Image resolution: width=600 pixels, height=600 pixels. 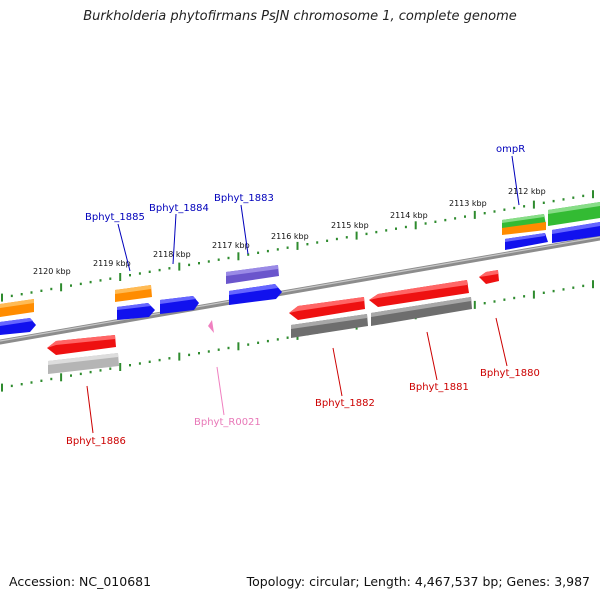 I want to click on svg-text: Bphyt_1880, so click(x=510, y=373).